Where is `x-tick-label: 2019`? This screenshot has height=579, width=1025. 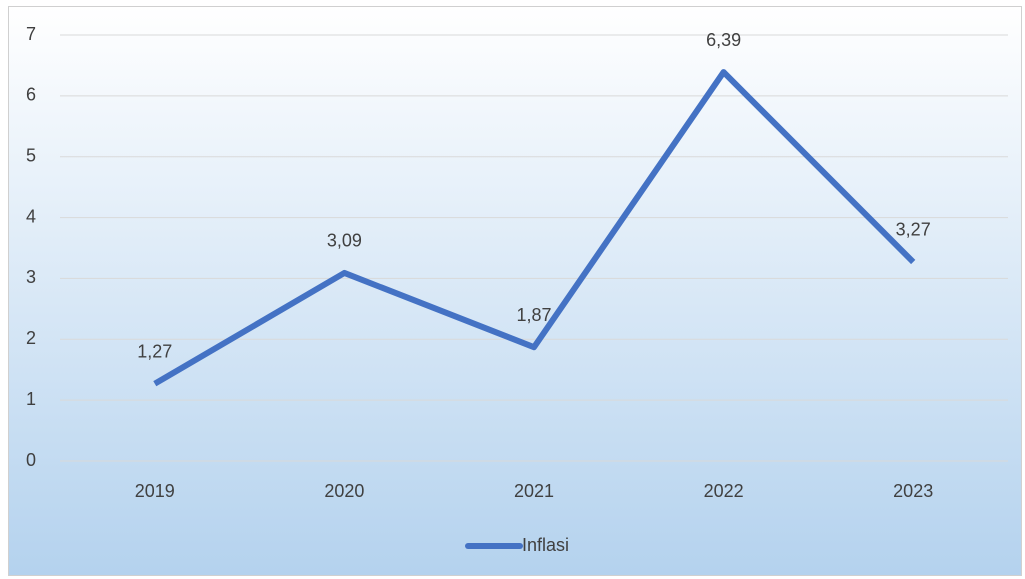
x-tick-label: 2019 is located at coordinates (155, 491).